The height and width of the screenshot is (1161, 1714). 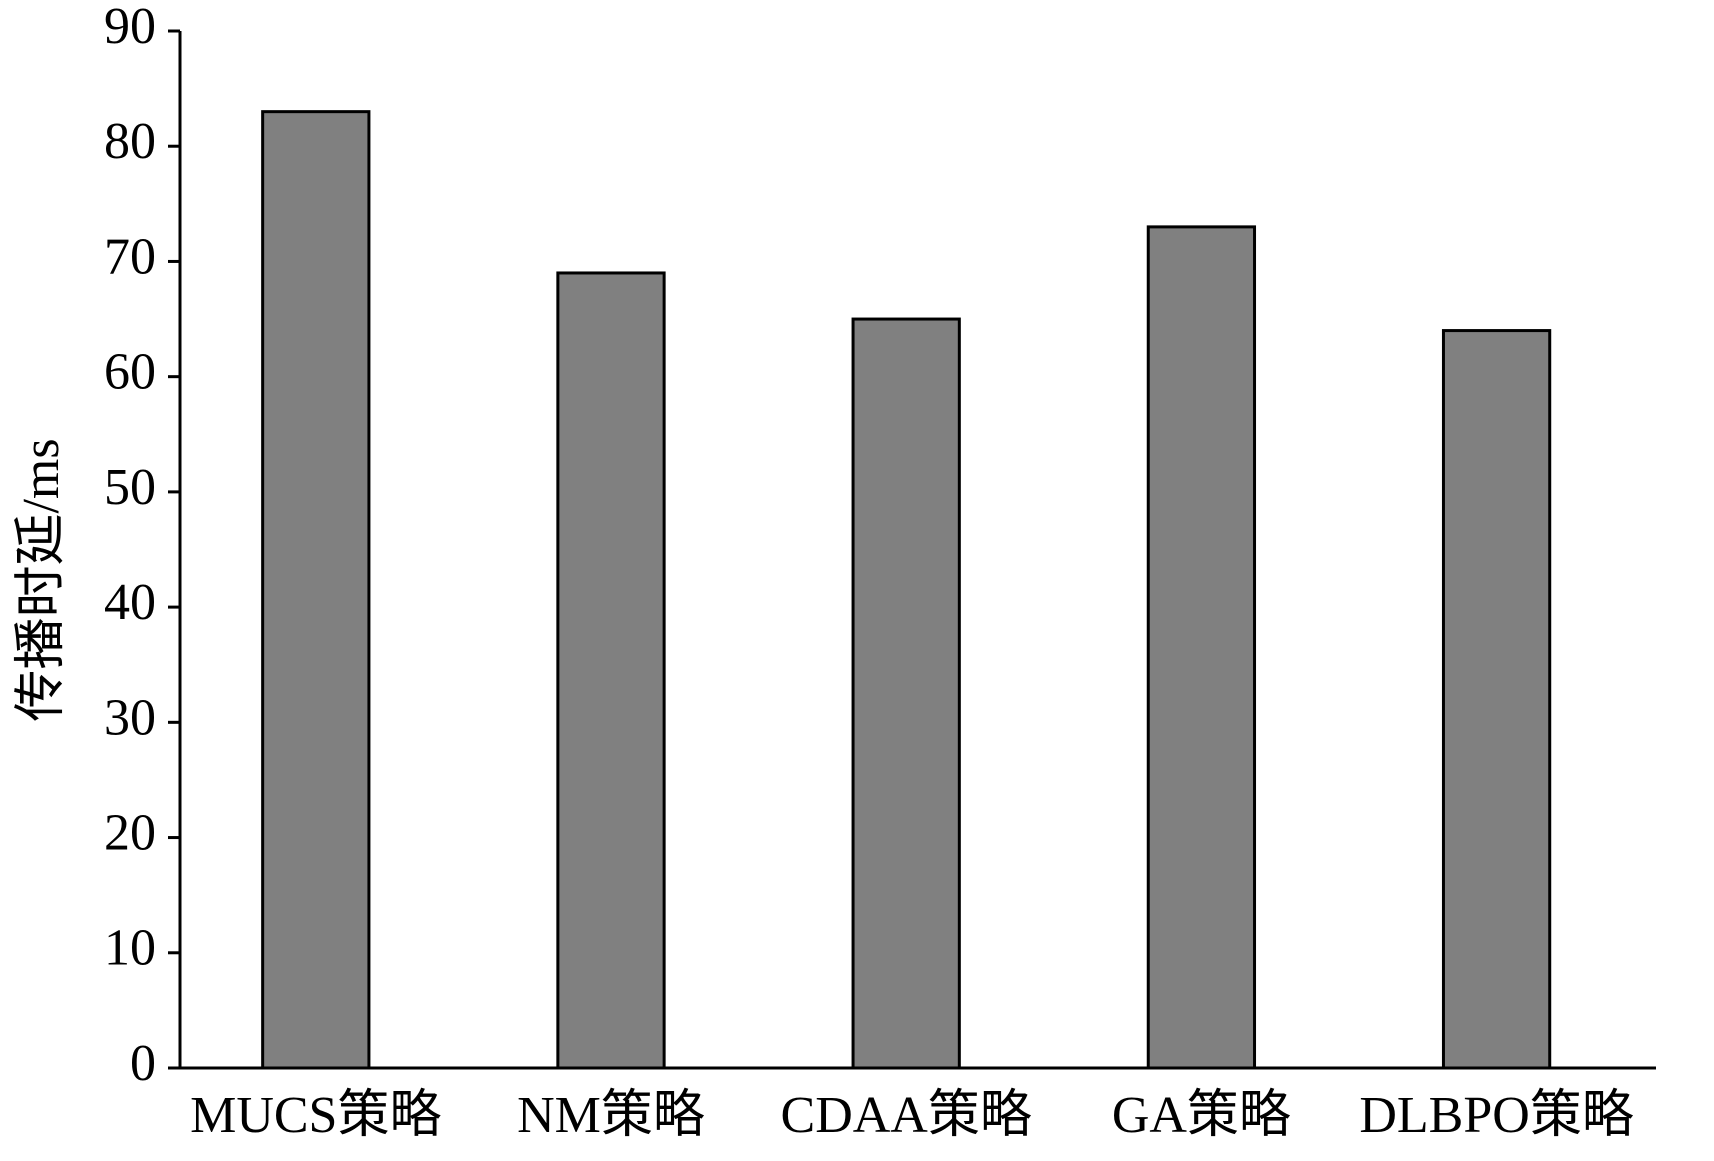 I want to click on x-tick-label: DLBPO策略, so click(x=1496, y=1115).